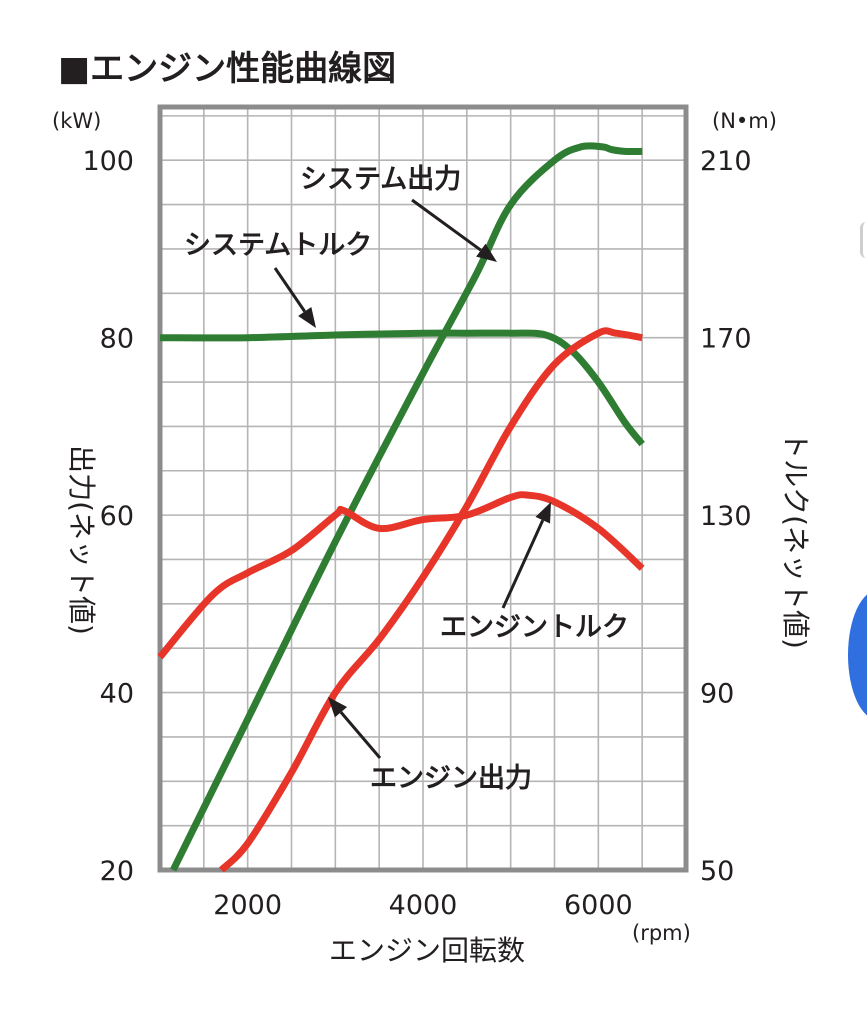  What do you see at coordinates (795, 540) in the screenshot?
I see `right-axis-title: トルク(ネット値)` at bounding box center [795, 540].